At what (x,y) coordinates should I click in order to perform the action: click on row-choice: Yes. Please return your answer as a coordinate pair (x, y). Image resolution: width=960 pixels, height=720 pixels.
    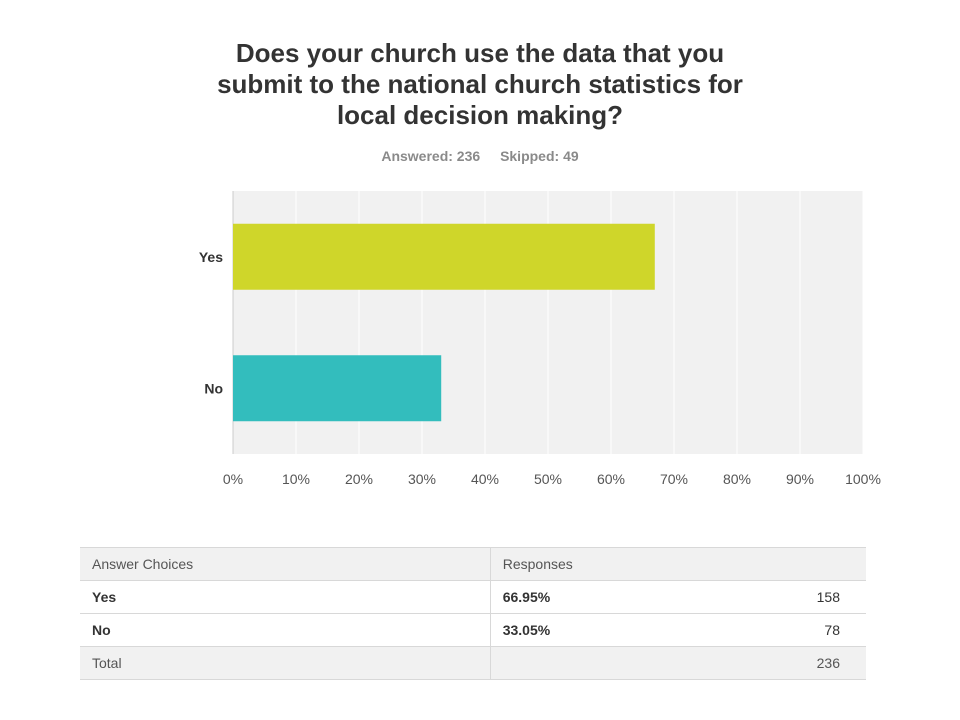
    Looking at the image, I should click on (285, 597).